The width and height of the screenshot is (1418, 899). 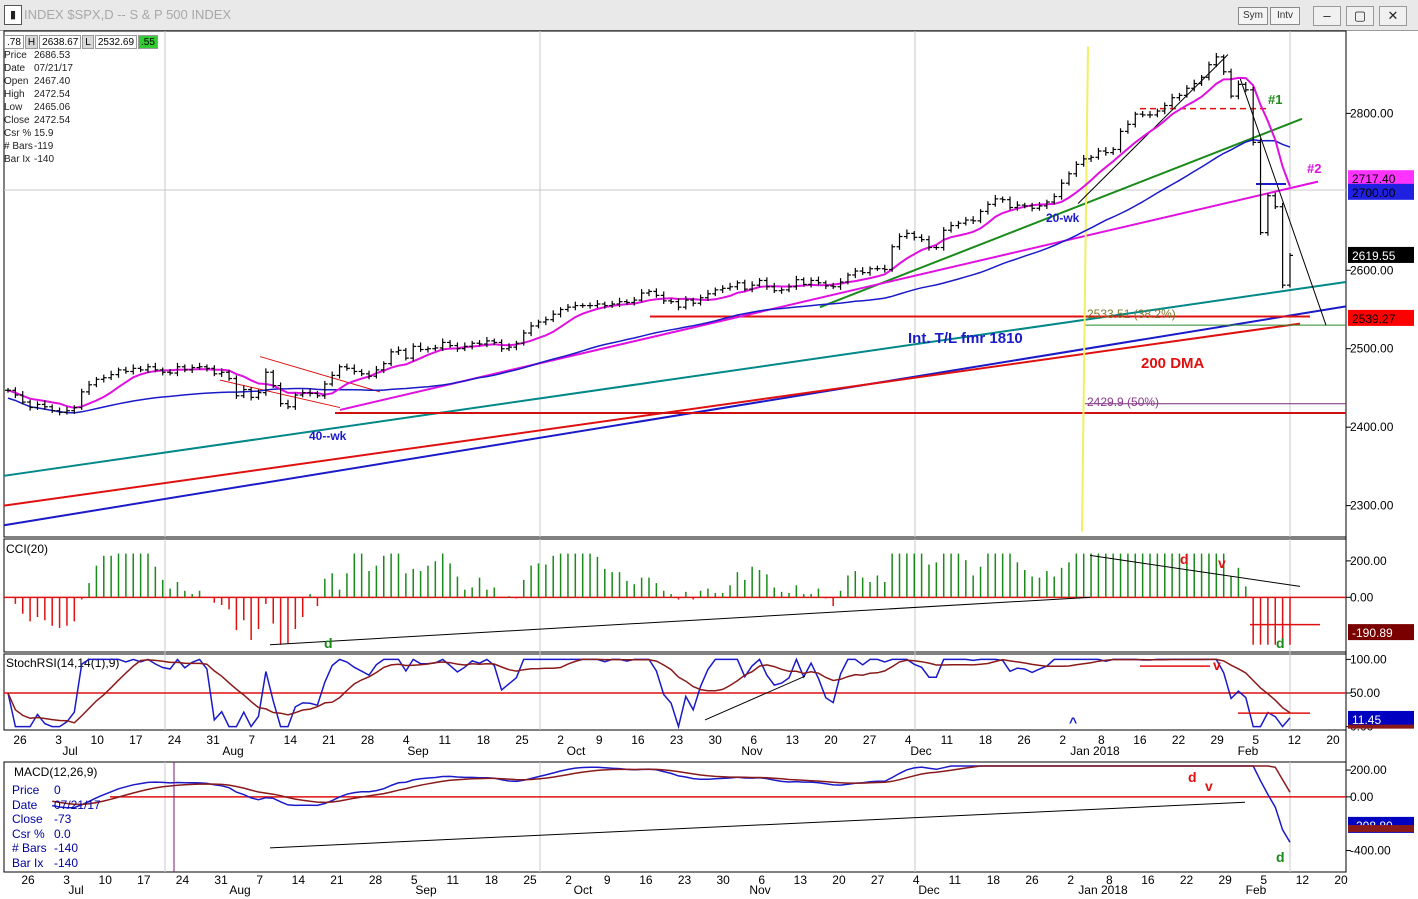 I want to click on interval-button: Intv, so click(x=1285, y=16).